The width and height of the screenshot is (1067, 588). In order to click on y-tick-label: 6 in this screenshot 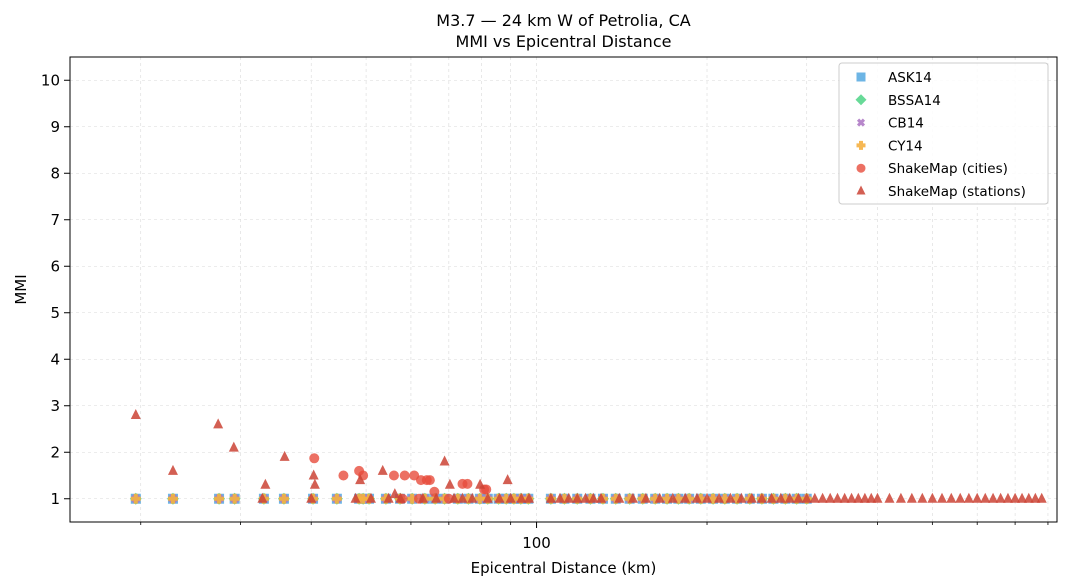, I will do `click(55, 266)`.